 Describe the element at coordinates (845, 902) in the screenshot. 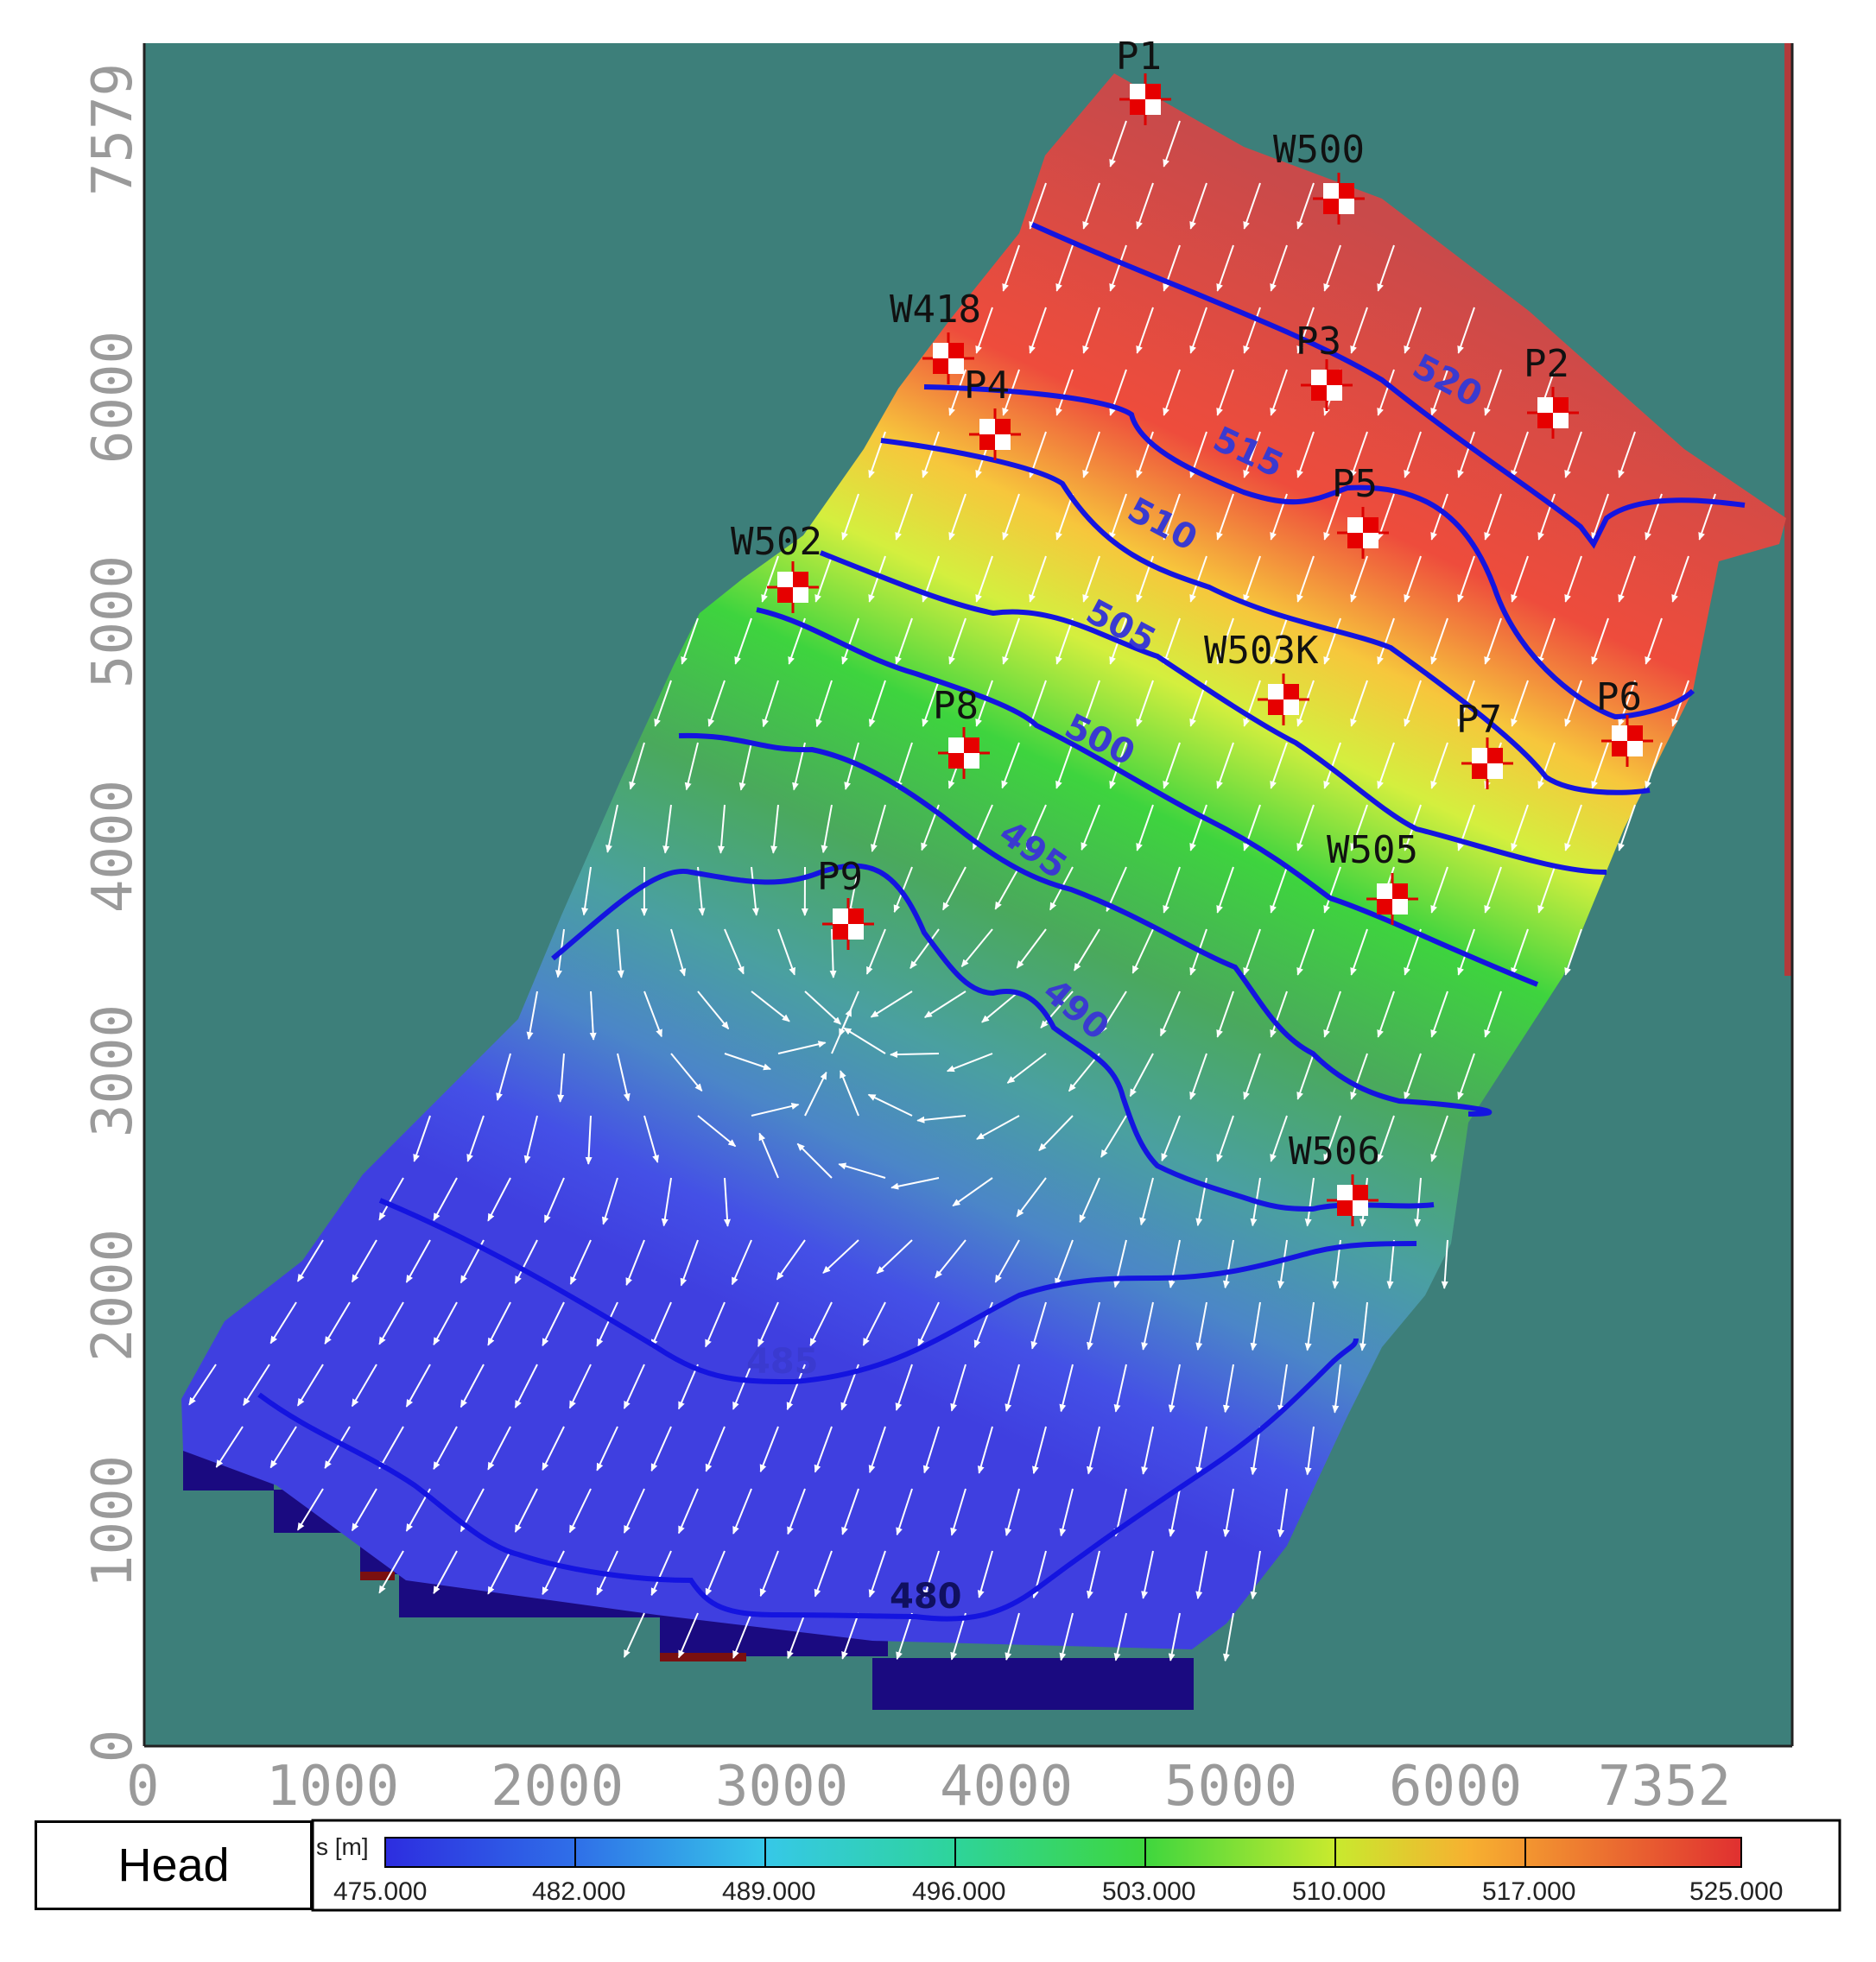

I see `well-marker: P9` at that location.